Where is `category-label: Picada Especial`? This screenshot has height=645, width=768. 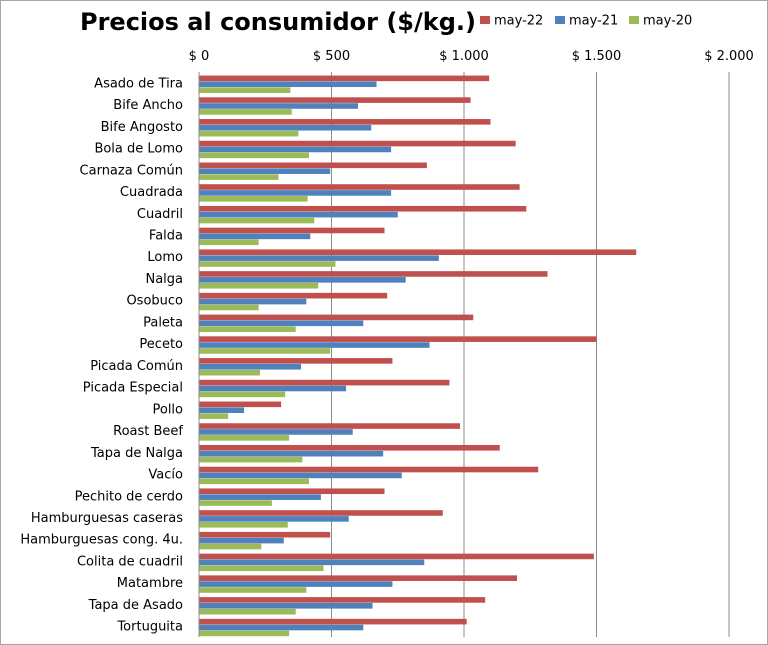
category-label: Picada Especial is located at coordinates (133, 388).